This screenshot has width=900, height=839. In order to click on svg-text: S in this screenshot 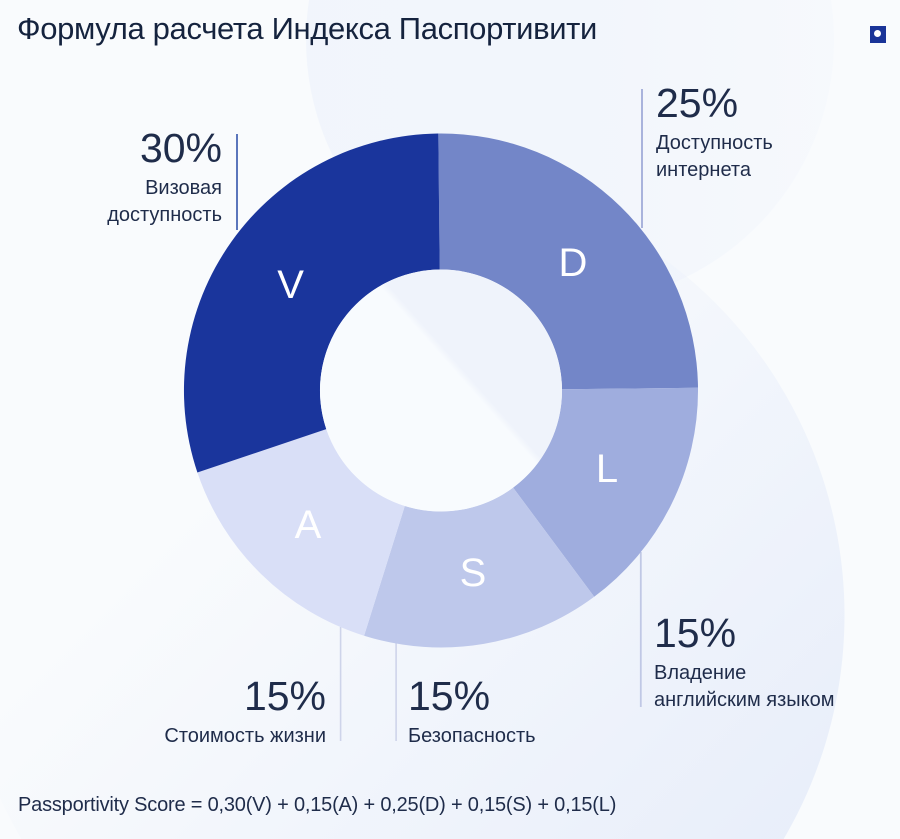, I will do `click(473, 573)`.